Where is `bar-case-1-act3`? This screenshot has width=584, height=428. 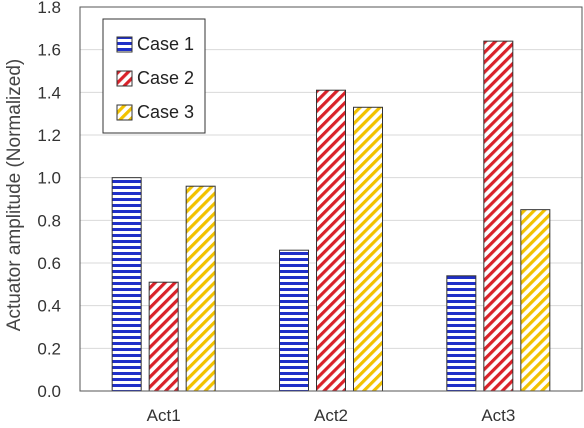 bar-case-1-act3 is located at coordinates (461, 333).